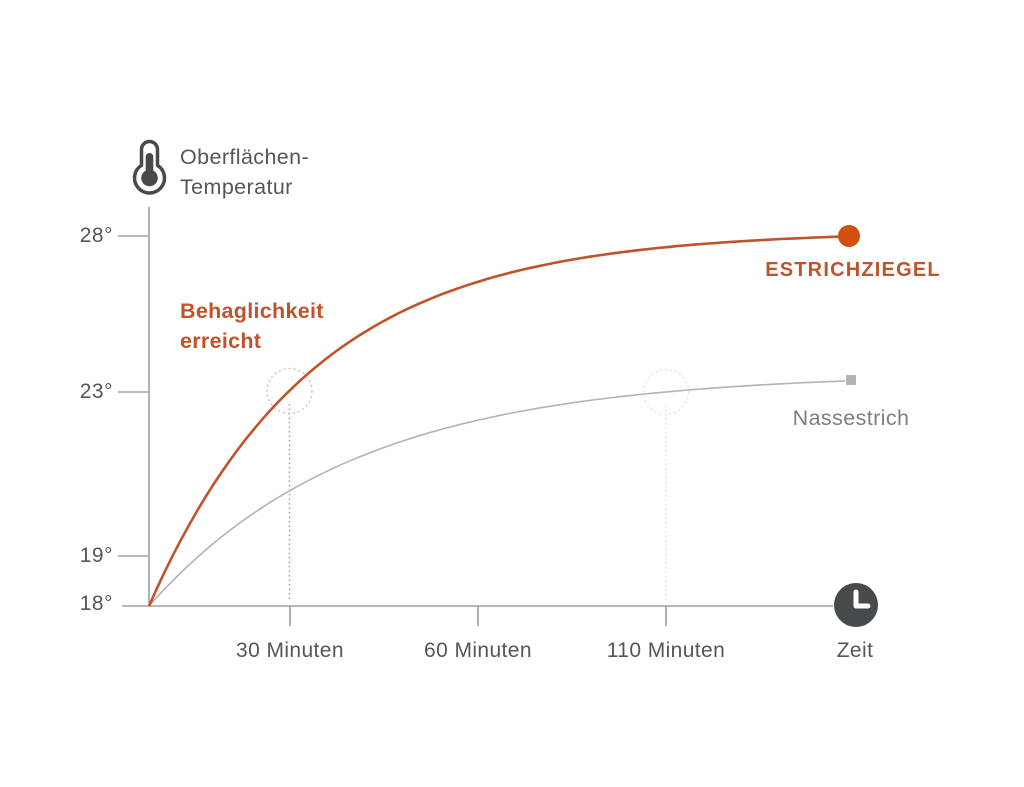 The image size is (1024, 787). I want to click on chart-title-line2: Temperatur, so click(236, 187).